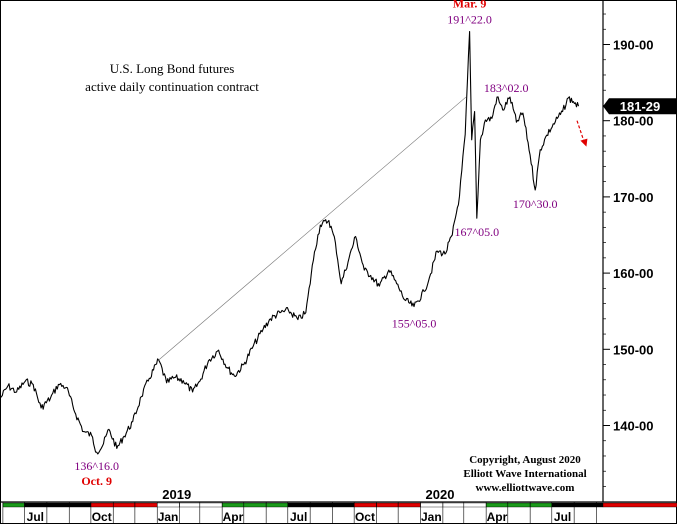 The height and width of the screenshot is (524, 677). I want to click on strip-tail, so click(639, 505).